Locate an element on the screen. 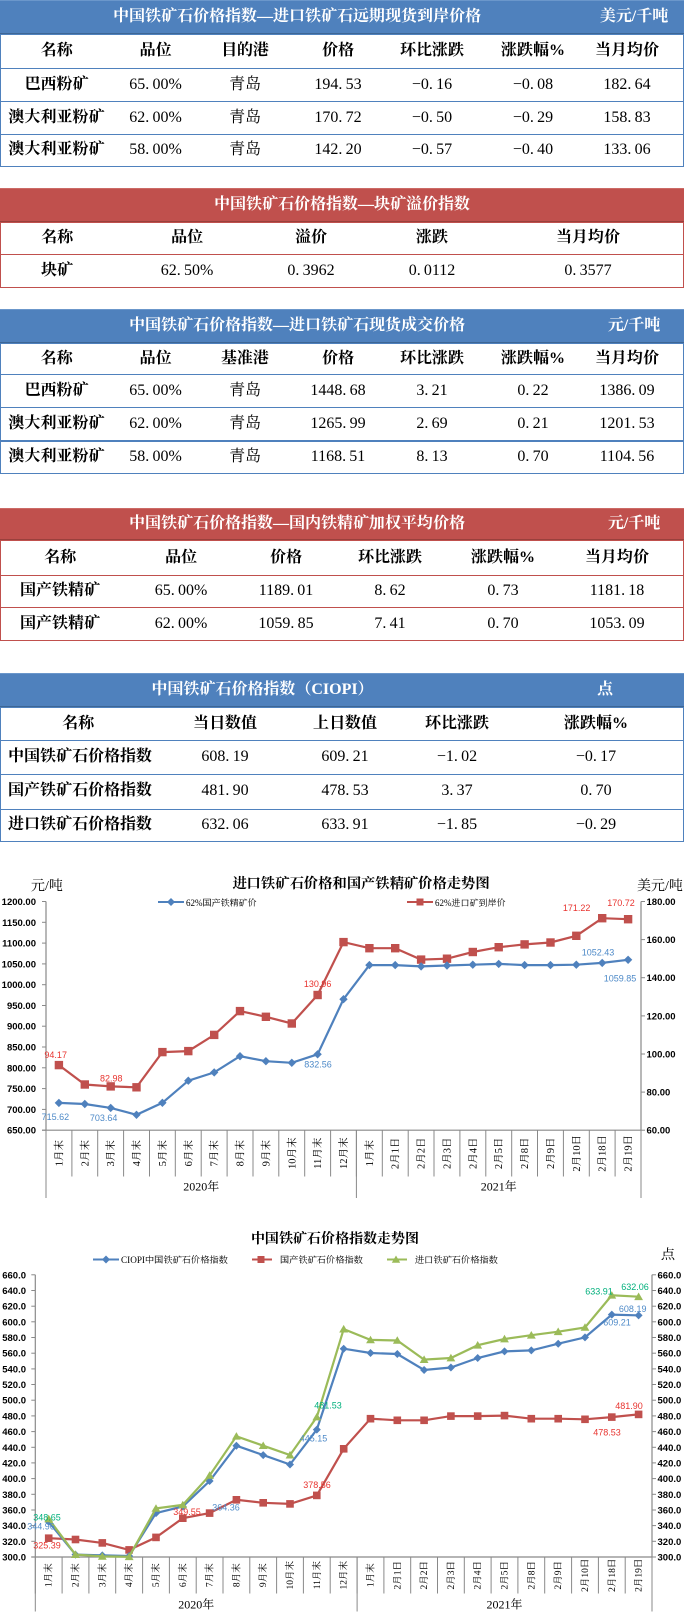 This screenshot has height=1624, width=684. svg-text: 9月末 is located at coordinates (266, 1153).